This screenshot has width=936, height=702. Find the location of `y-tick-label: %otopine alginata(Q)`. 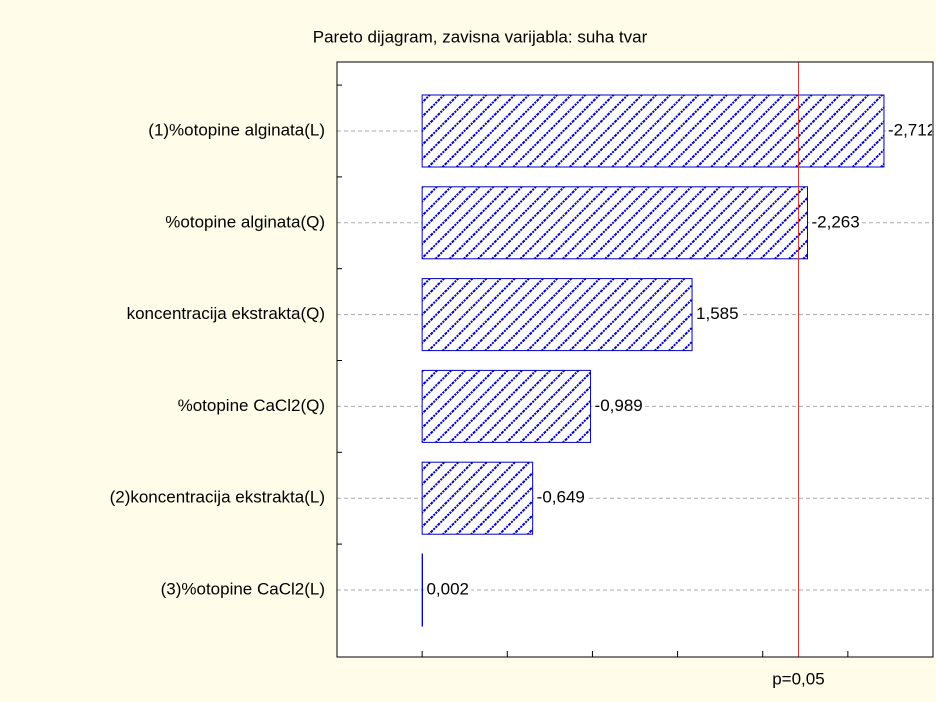

y-tick-label: %otopine alginata(Q) is located at coordinates (245, 221).